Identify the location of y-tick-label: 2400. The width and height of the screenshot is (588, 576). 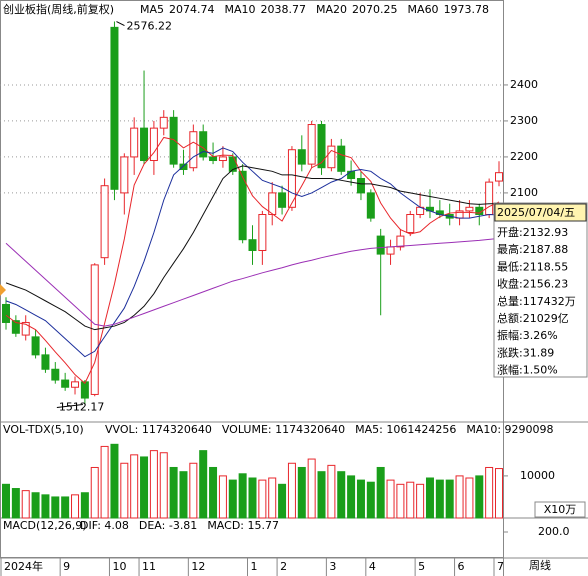
(524, 84).